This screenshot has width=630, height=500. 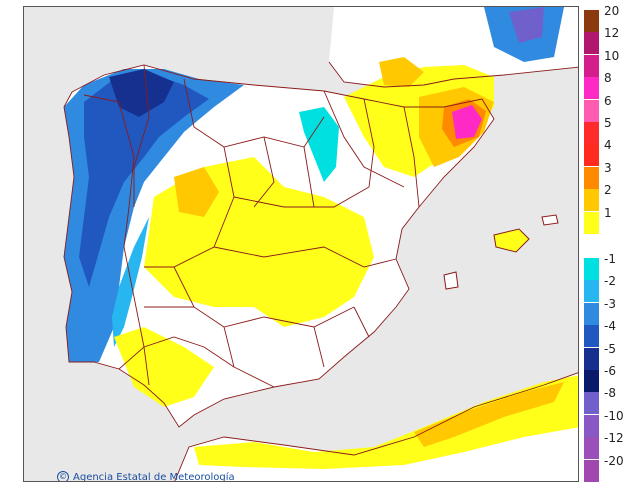 What do you see at coordinates (610, 303) in the screenshot?
I see `legend-label: -3` at bounding box center [610, 303].